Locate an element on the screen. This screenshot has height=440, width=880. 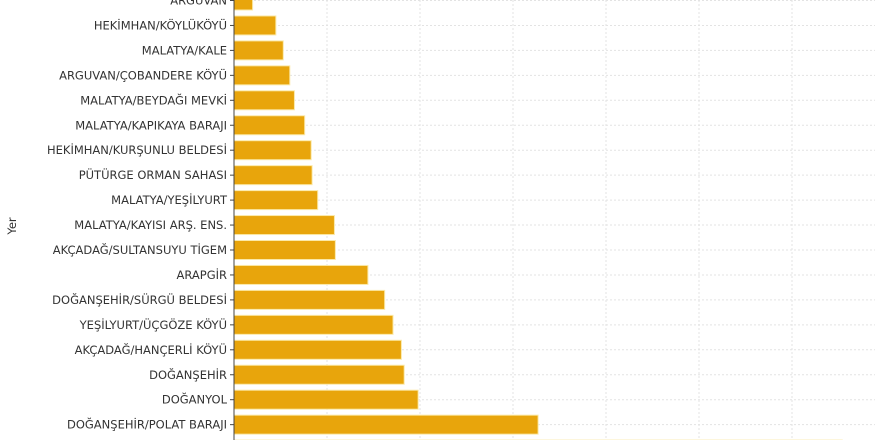
category-label: ARGUVAN is located at coordinates (198, 4).